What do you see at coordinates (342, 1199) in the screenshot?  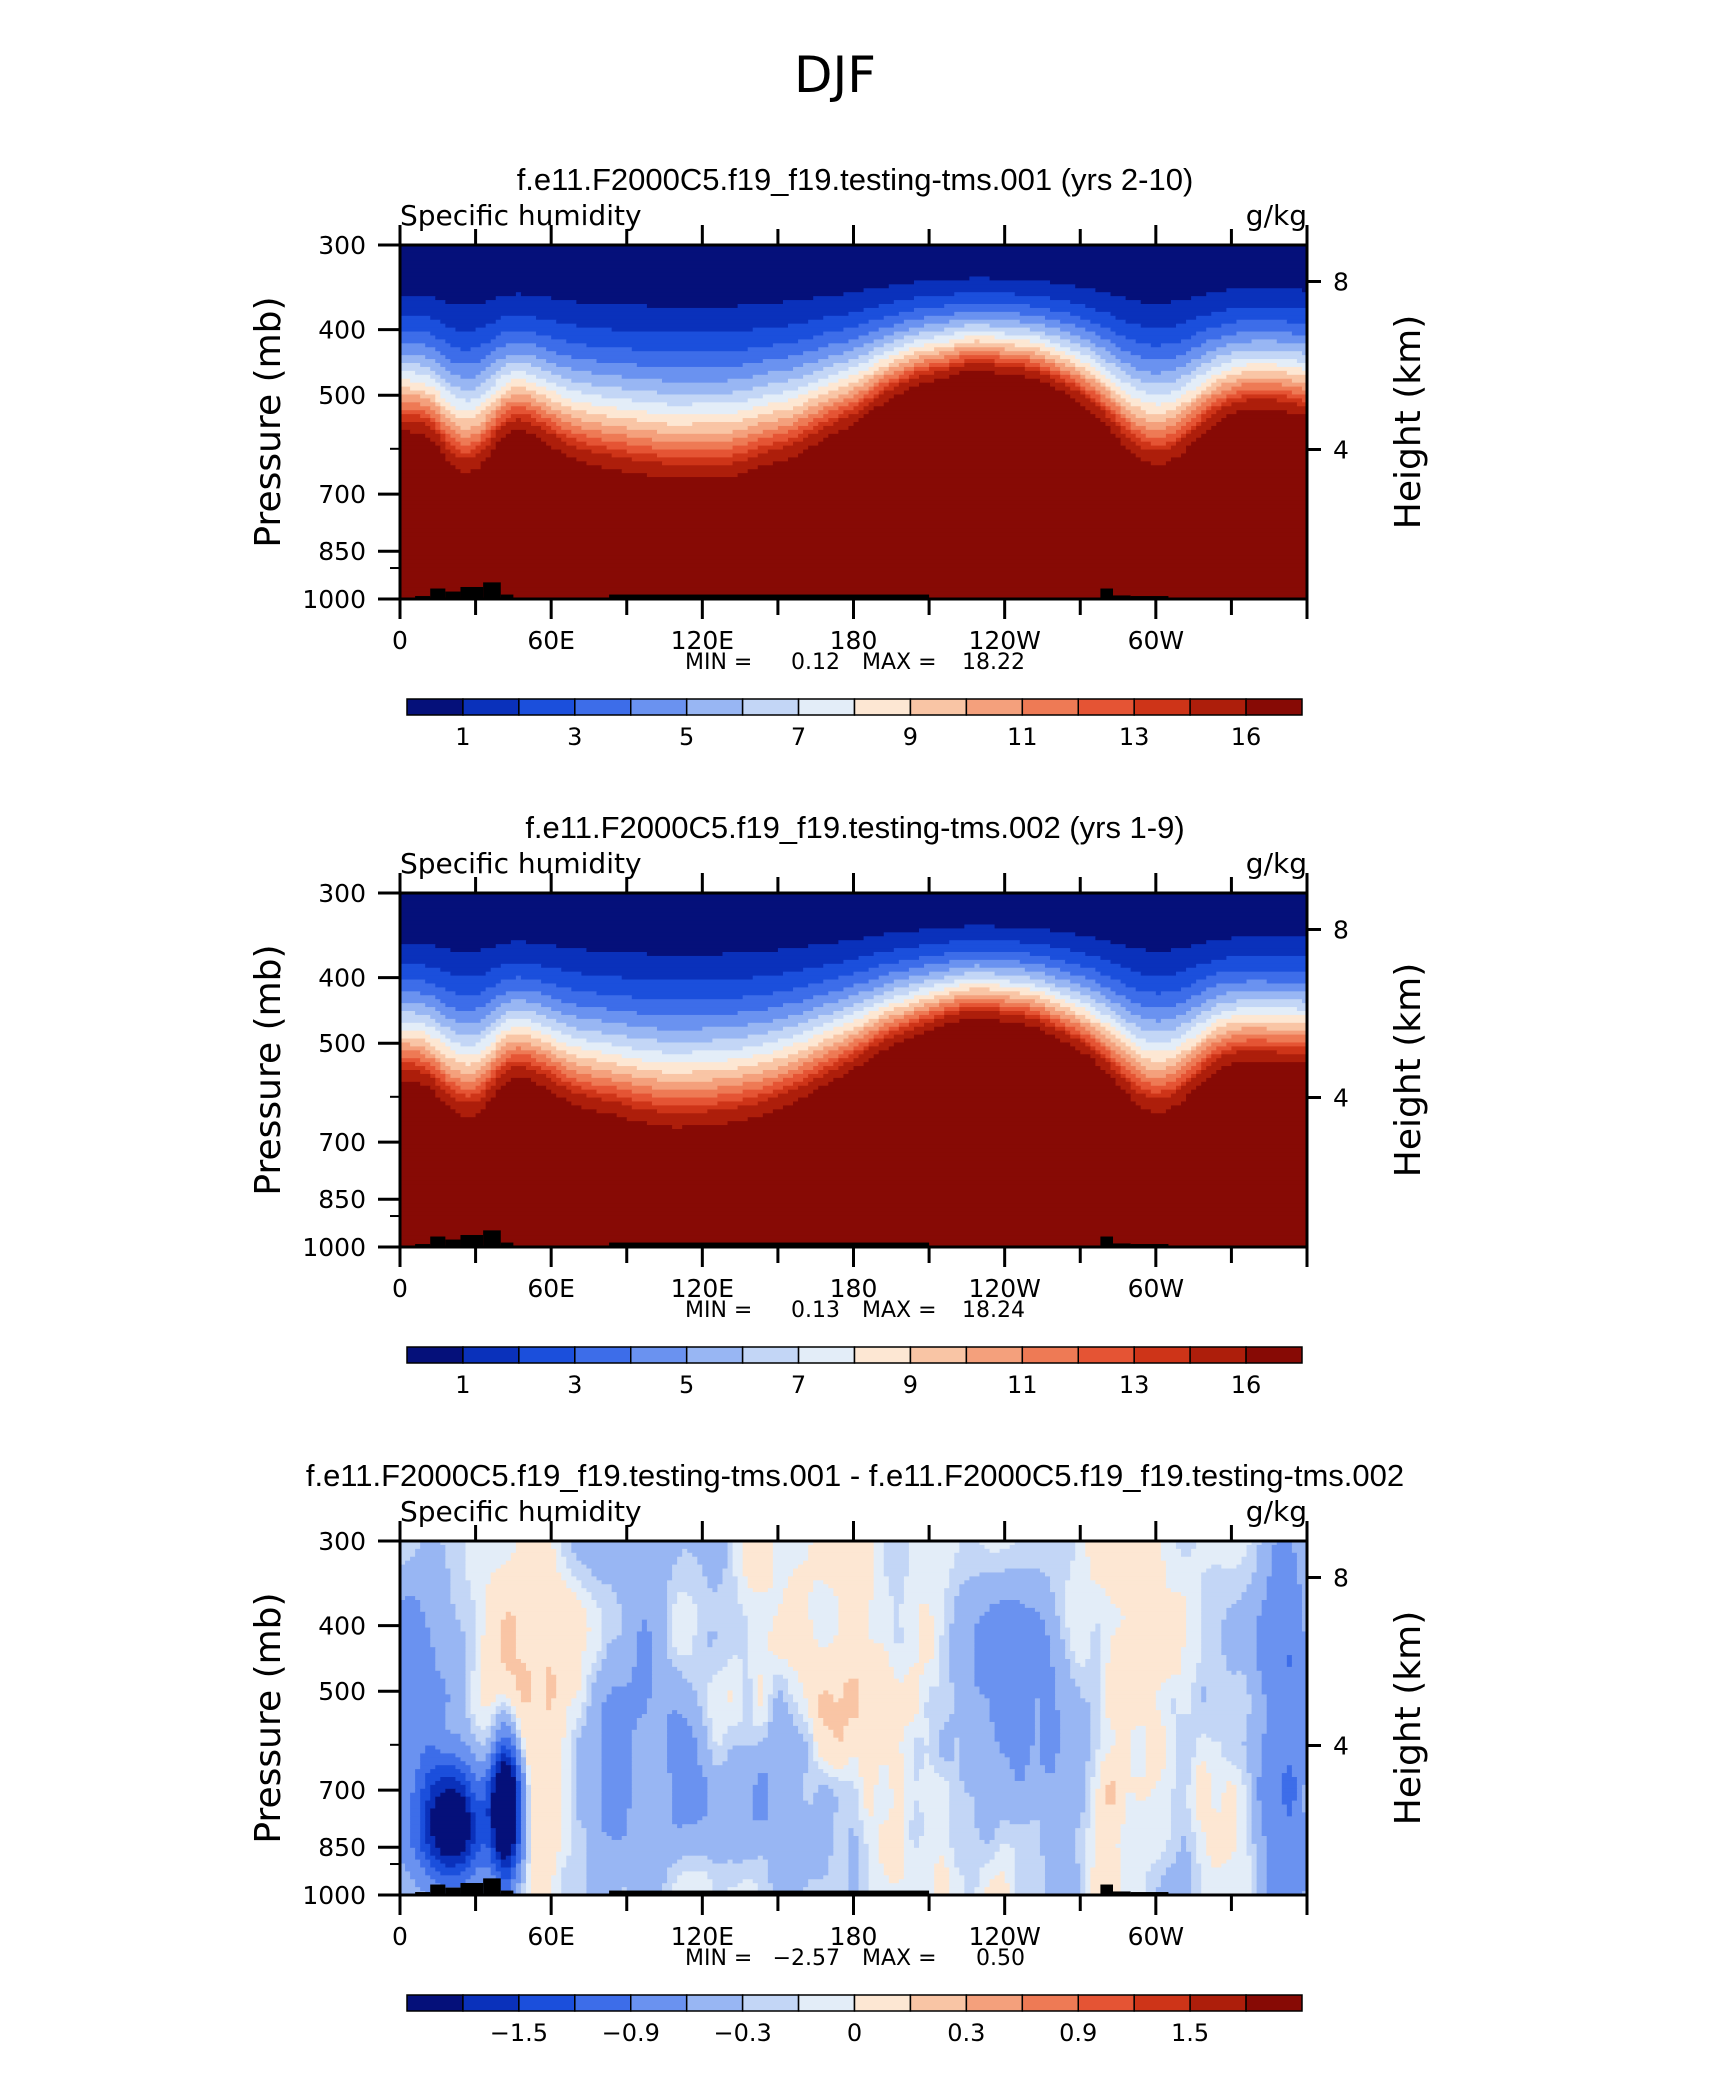 I see `y-tick-label: 850` at bounding box center [342, 1199].